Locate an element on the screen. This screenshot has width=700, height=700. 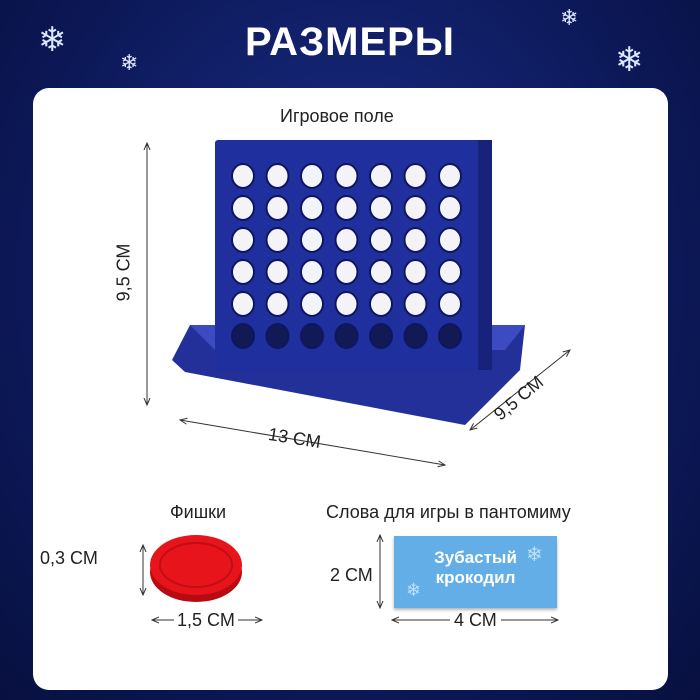
chip-diameter: 1,5 СМ is located at coordinates (206, 620).